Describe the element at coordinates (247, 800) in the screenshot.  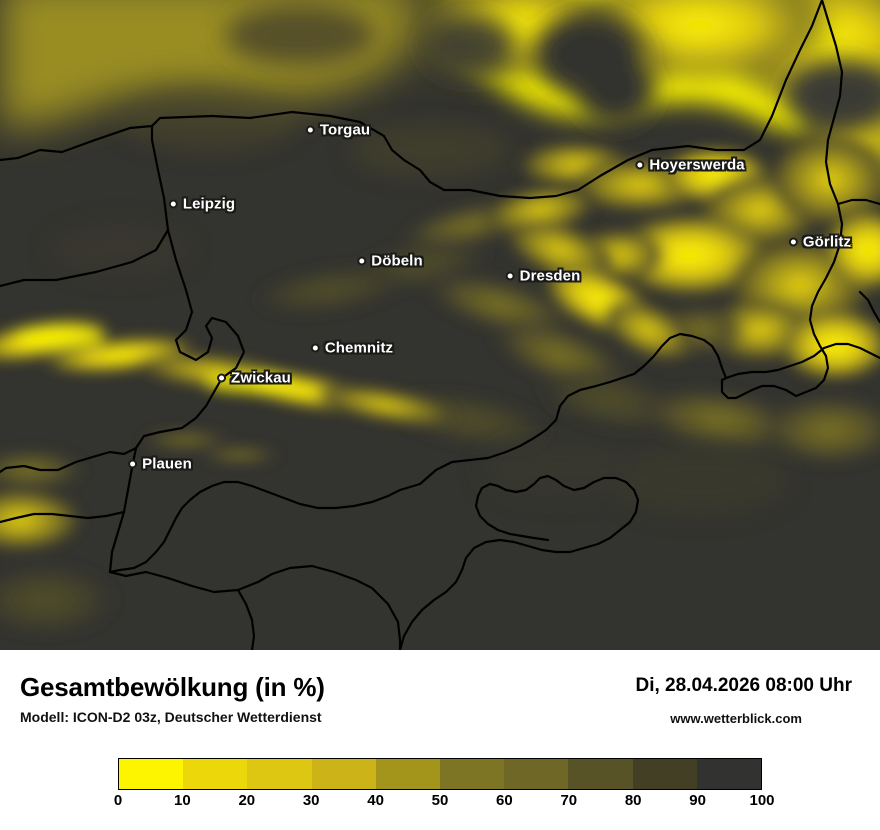
I see `colorbar-tick-label: 20` at that location.